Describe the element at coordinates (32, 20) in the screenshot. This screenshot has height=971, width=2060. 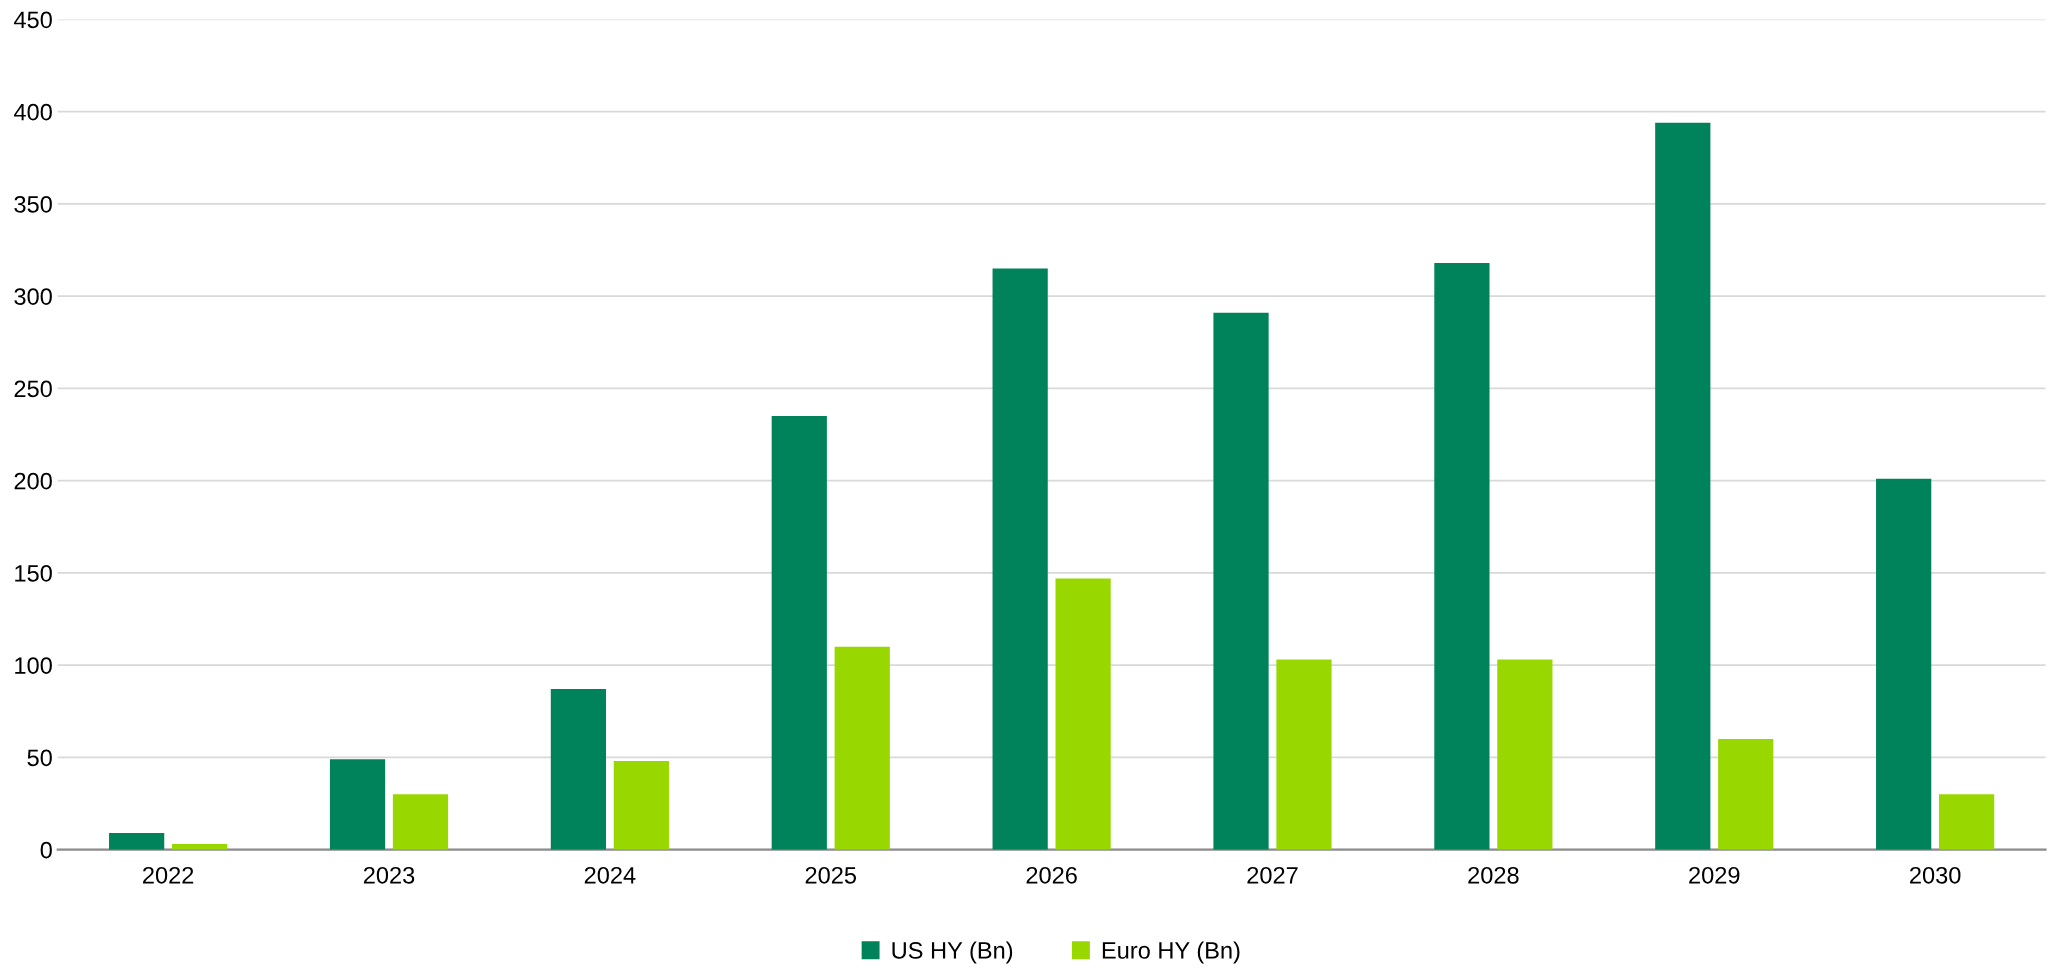
I see `y-tick-label: 450` at that location.